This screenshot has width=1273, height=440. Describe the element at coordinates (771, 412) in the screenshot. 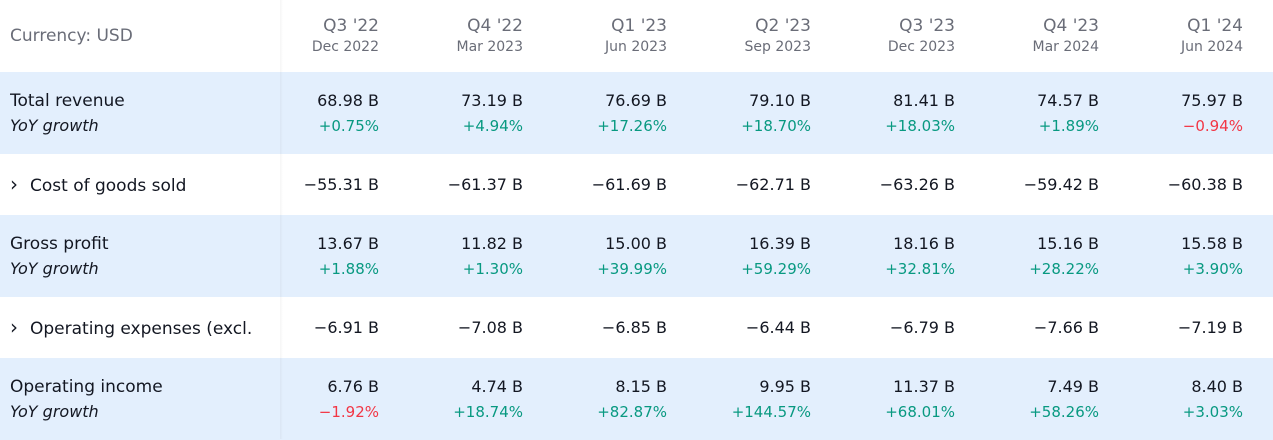

I see `yoy-growth-value: +144.57%` at that location.